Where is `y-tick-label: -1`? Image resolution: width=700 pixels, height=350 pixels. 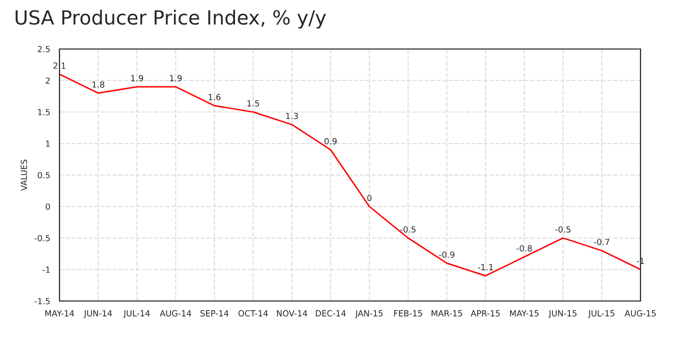
y-tick-label: -1 is located at coordinates (46, 269).